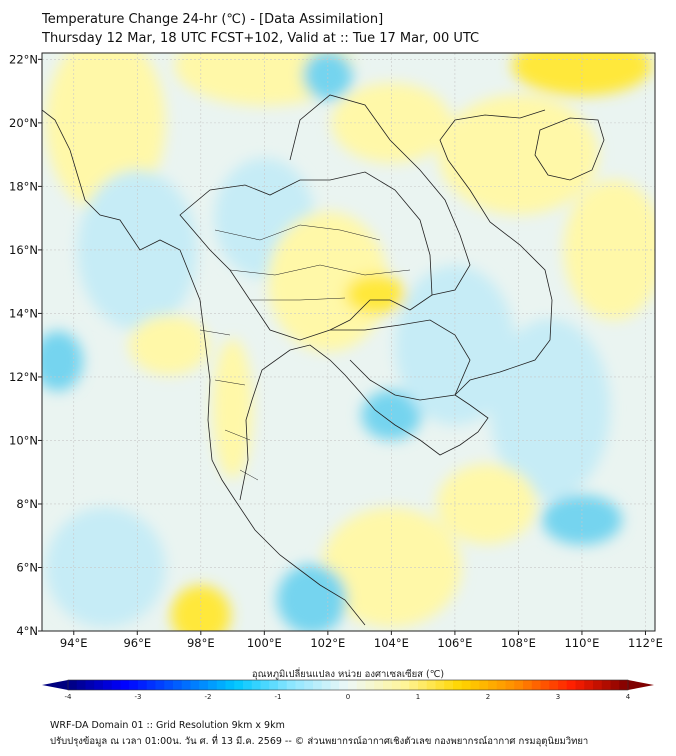 The image size is (676, 756). What do you see at coordinates (201, 643) in the screenshot?
I see `longitude-tick-label: 98°E` at bounding box center [201, 643].